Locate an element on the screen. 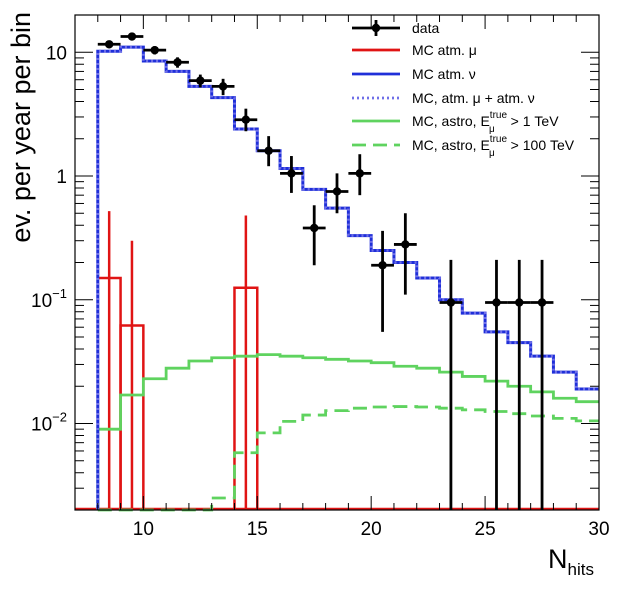  legend-label: MC, astro, Etrue μ > 1 TeV is located at coordinates (485, 122).